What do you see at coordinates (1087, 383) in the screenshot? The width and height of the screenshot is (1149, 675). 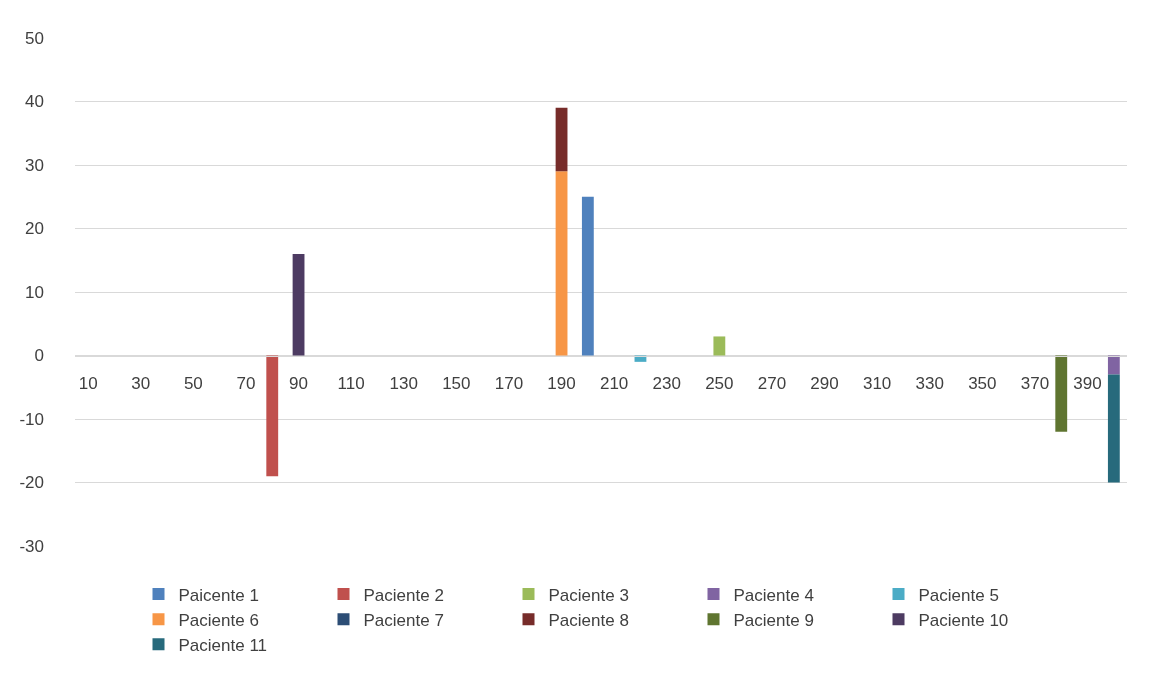 I see `x-tick-label: 390` at bounding box center [1087, 383].